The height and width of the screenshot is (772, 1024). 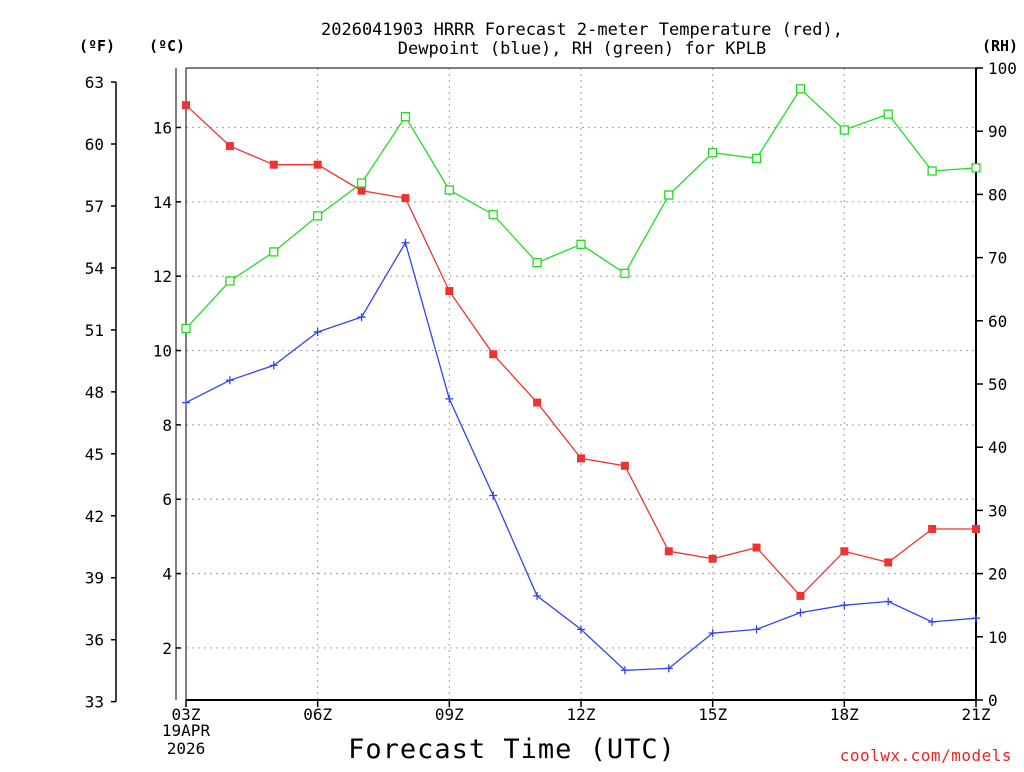 I want to click on fahrenheit-unit-label: (ºF), so click(x=97, y=46).